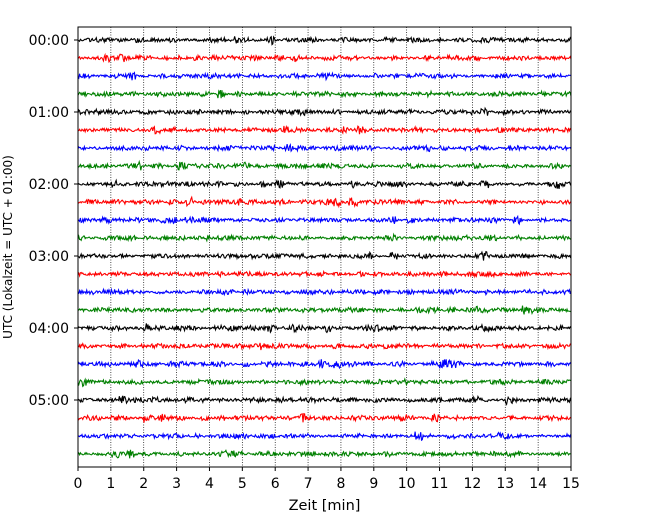 The height and width of the screenshot is (525, 650). I want to click on x-tick-label-1: 1, so click(110, 484).